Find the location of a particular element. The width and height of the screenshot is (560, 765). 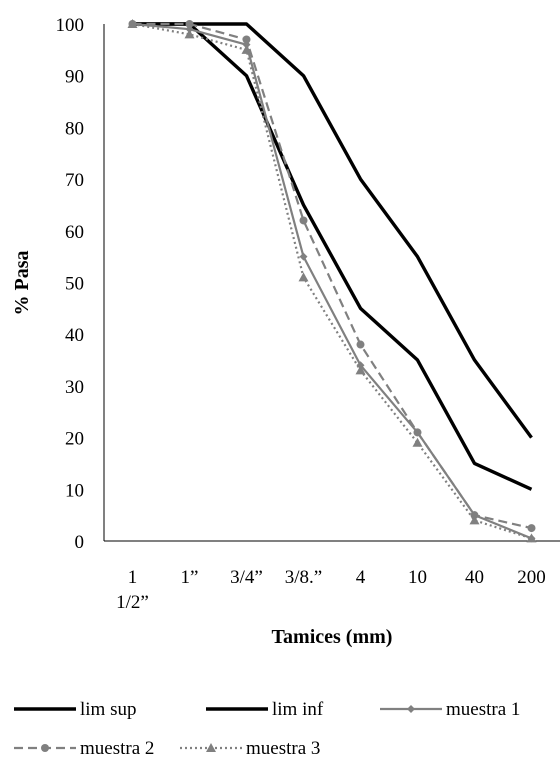

x-tick-label: 200 is located at coordinates (531, 577).